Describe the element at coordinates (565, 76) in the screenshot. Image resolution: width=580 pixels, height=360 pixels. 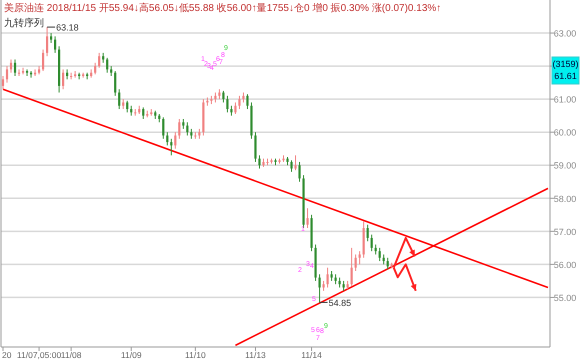
I see `text: 61.61` at that location.